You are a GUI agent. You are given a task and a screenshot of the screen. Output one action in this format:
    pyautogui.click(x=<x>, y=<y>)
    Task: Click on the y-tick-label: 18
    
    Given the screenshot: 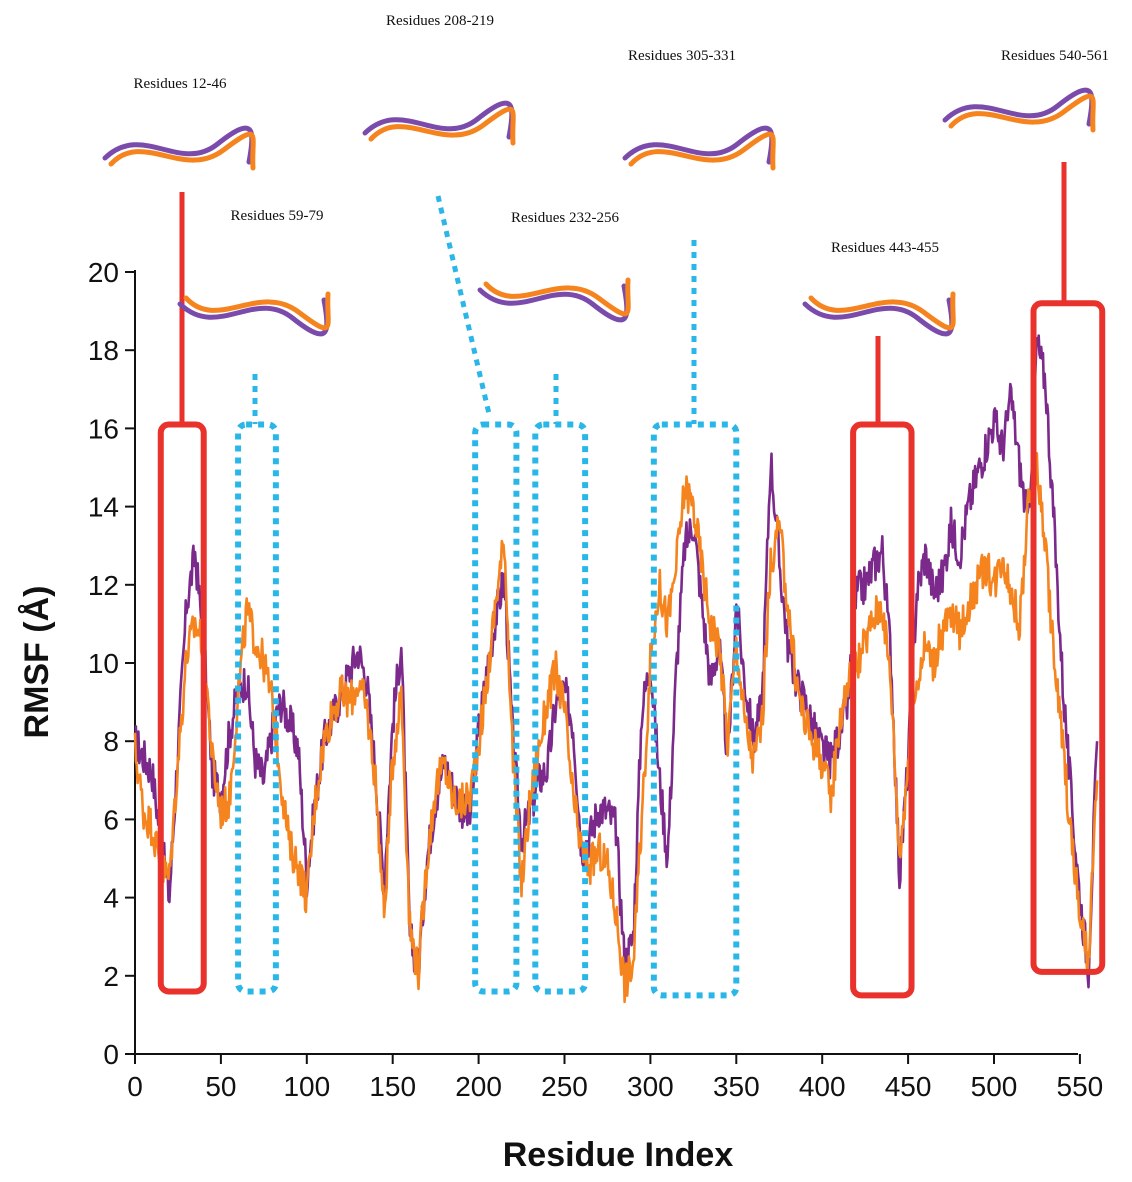 What is the action you would take?
    pyautogui.click(x=103, y=350)
    